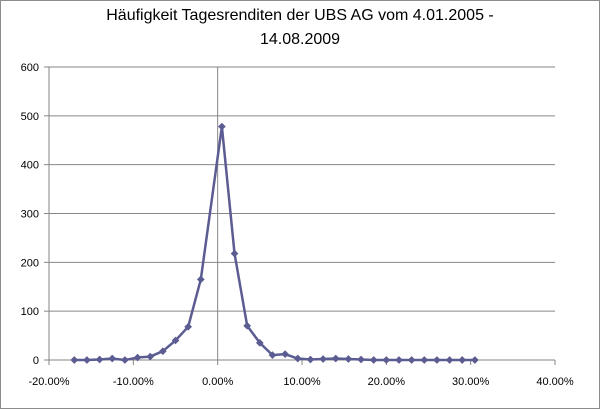 The image size is (600, 409). What do you see at coordinates (302, 382) in the screenshot?
I see `x-tick-label: 10.00%` at bounding box center [302, 382].